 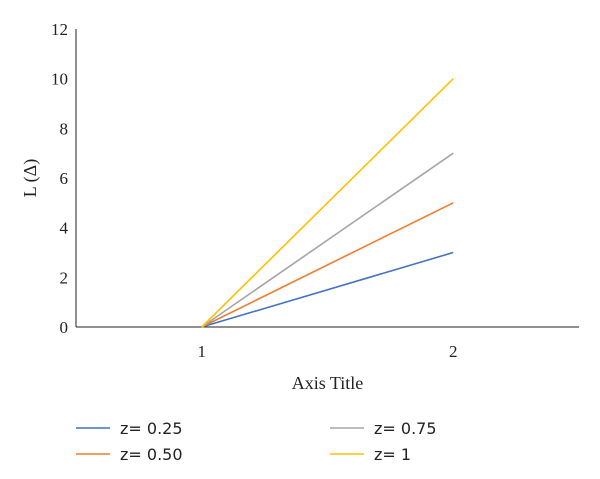 What do you see at coordinates (392, 454) in the screenshot?
I see `legend-label: z= 1` at bounding box center [392, 454].